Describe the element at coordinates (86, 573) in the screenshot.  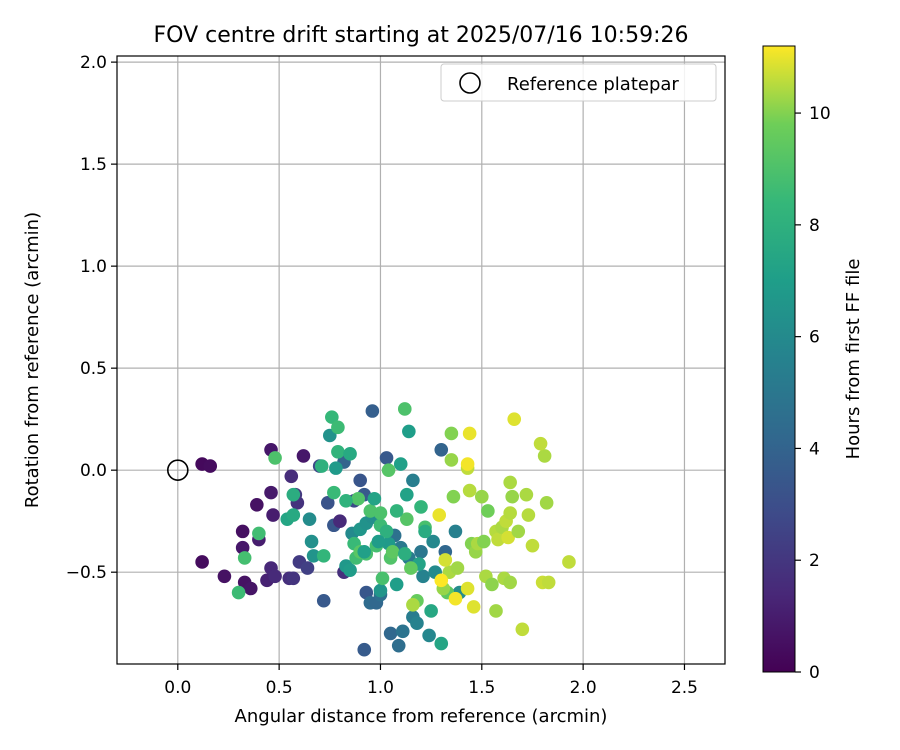
I see `y-tick-label: −0.5` at that location.